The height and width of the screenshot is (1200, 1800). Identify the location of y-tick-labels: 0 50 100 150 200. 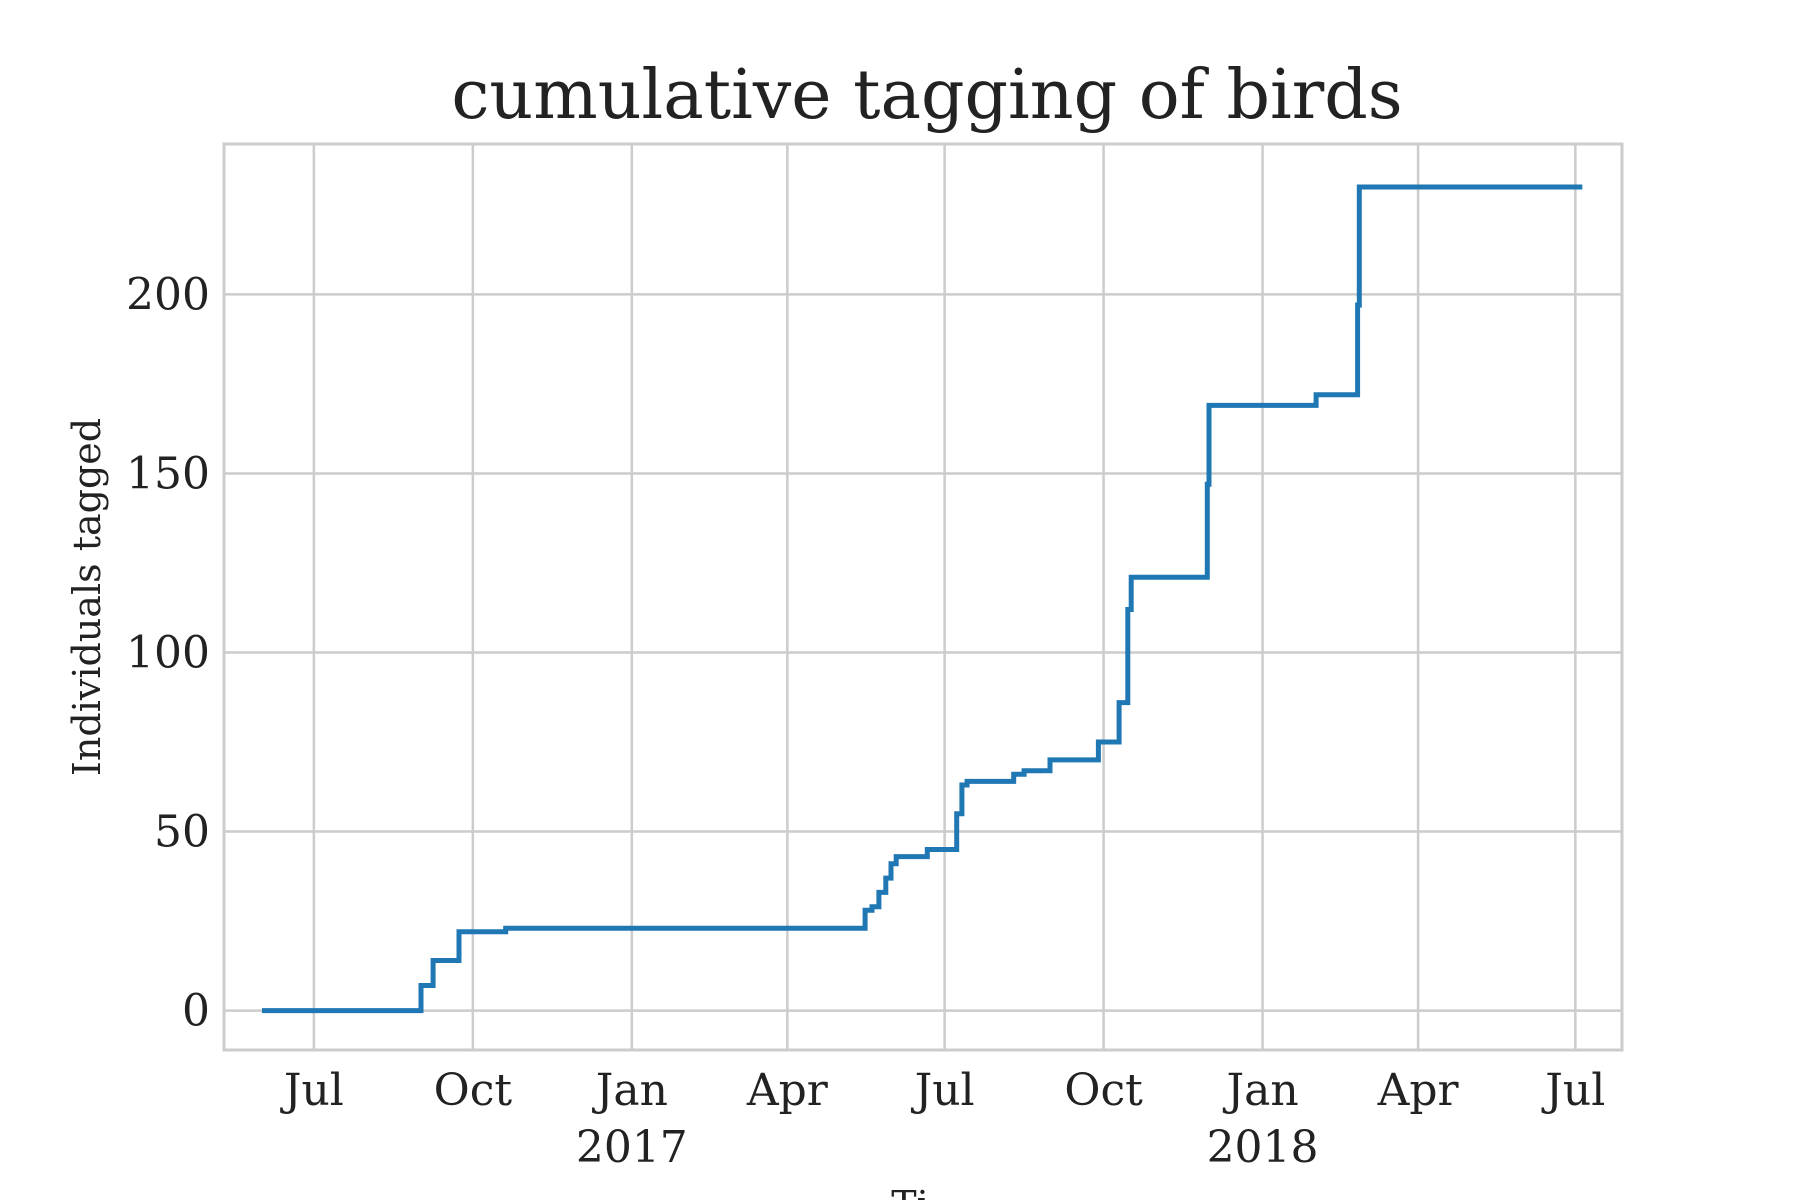
(168, 652).